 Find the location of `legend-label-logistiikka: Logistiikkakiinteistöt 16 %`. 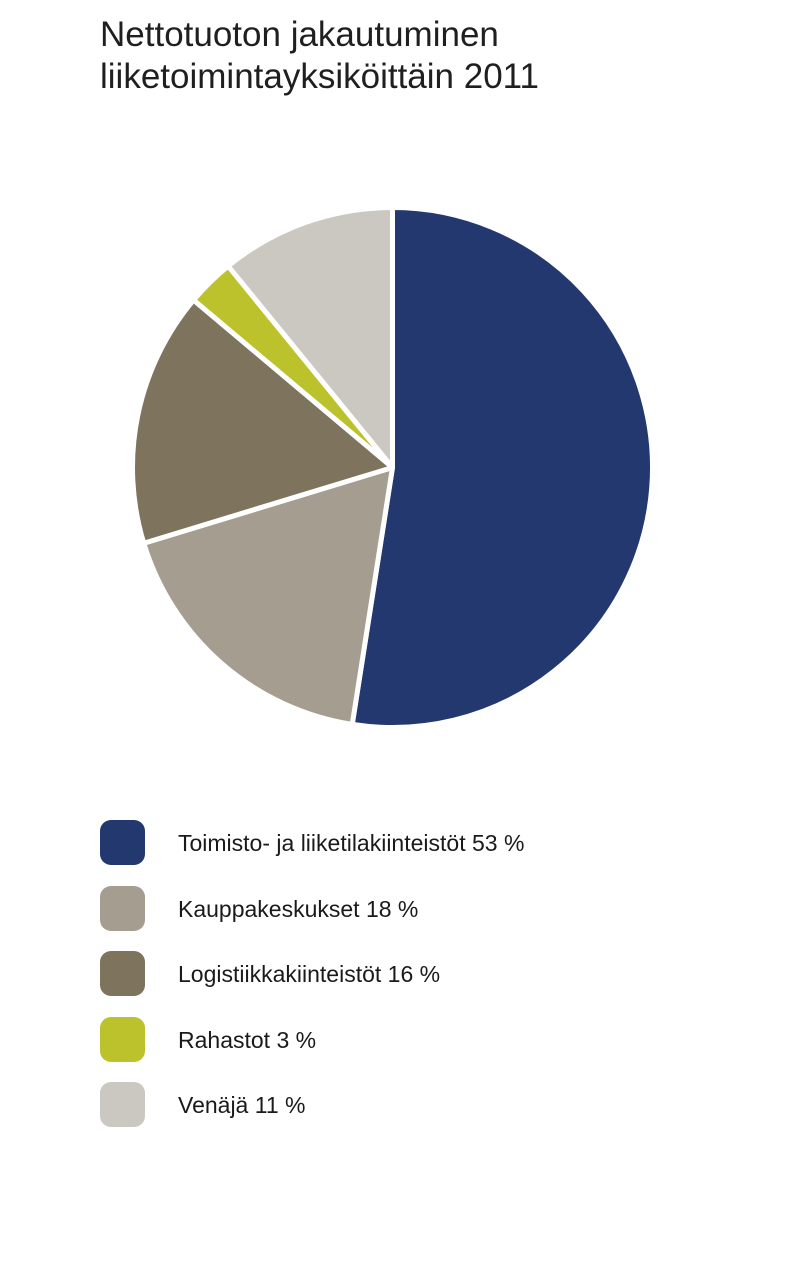

legend-label-logistiikka: Logistiikkakiinteistöt 16 % is located at coordinates (309, 974).